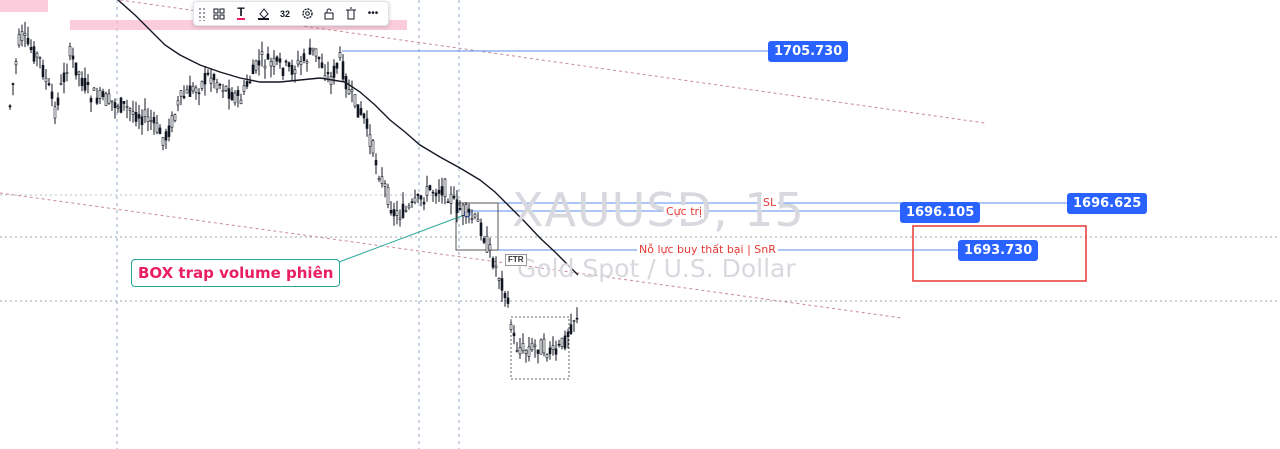  I want to click on settings-button, so click(307, 13).